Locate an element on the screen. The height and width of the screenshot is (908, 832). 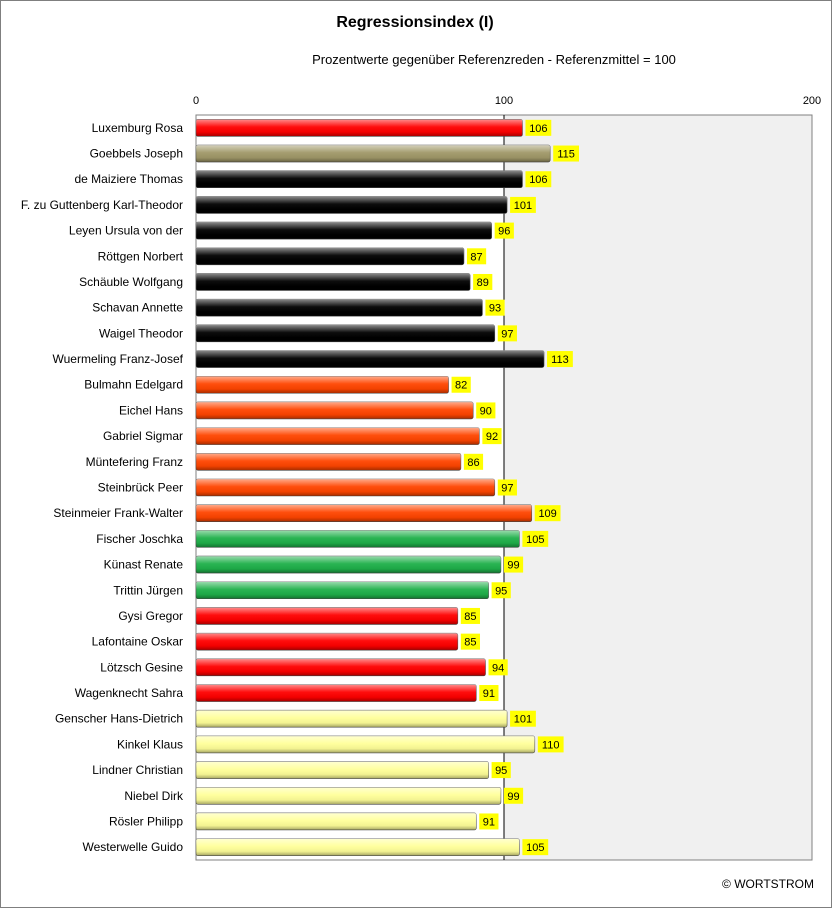
data-label: 105 is located at coordinates (535, 540).